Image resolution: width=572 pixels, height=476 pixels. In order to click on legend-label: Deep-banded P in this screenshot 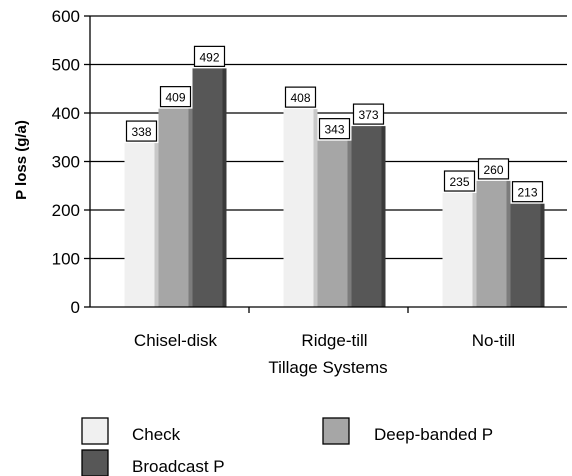, I will do `click(433, 434)`.